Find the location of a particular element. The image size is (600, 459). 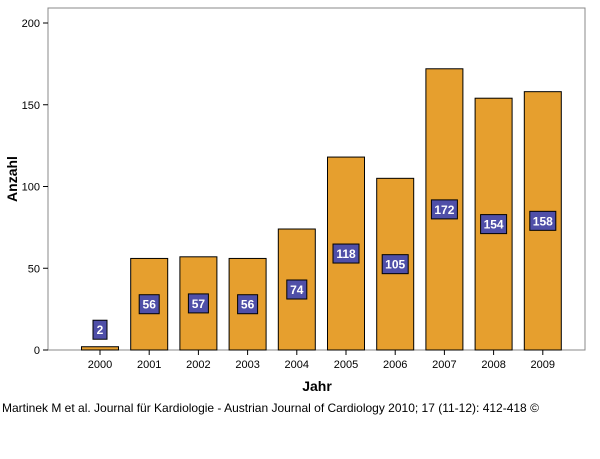

x-tick-label: 2004 is located at coordinates (297, 365).